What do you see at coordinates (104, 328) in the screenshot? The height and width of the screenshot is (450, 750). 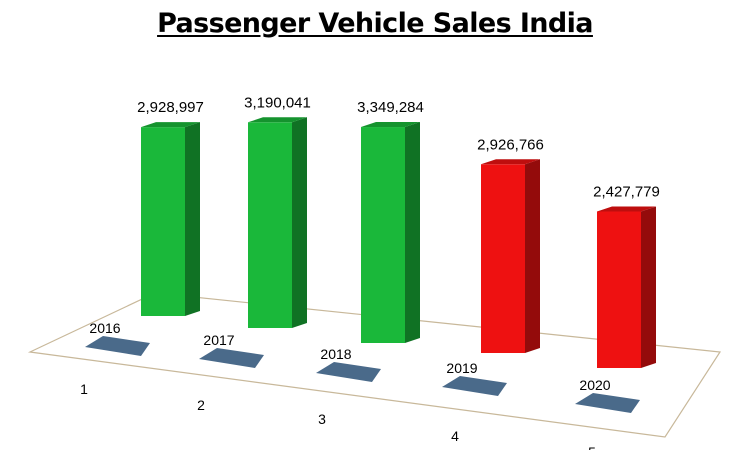 I see `year-label-1: 2016` at bounding box center [104, 328].